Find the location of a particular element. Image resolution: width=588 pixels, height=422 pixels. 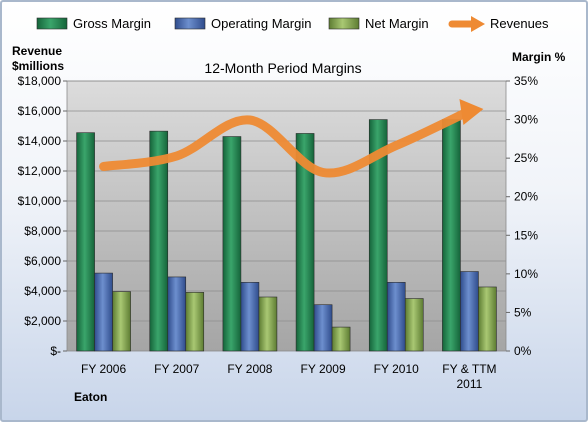

right-tick-label: 10% is located at coordinates (526, 274).